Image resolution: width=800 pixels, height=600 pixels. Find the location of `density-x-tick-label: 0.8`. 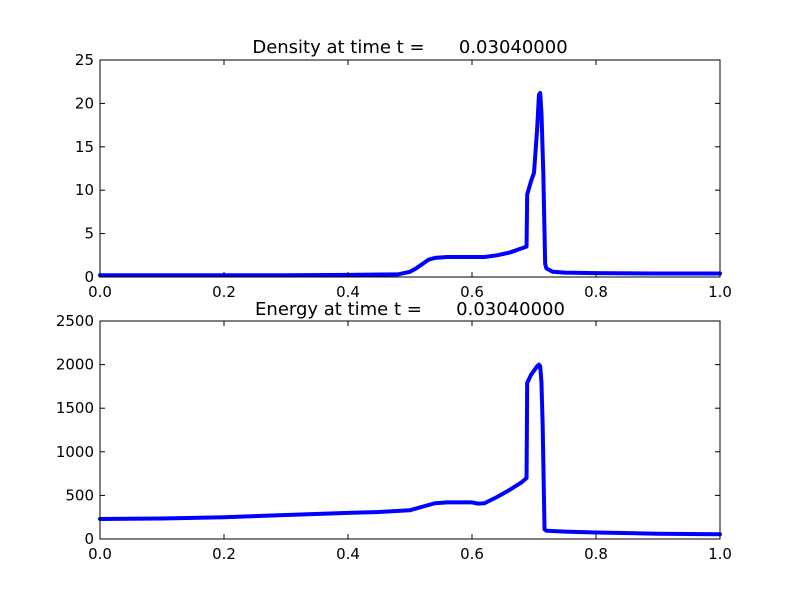

density-x-tick-label: 0.8 is located at coordinates (596, 292).